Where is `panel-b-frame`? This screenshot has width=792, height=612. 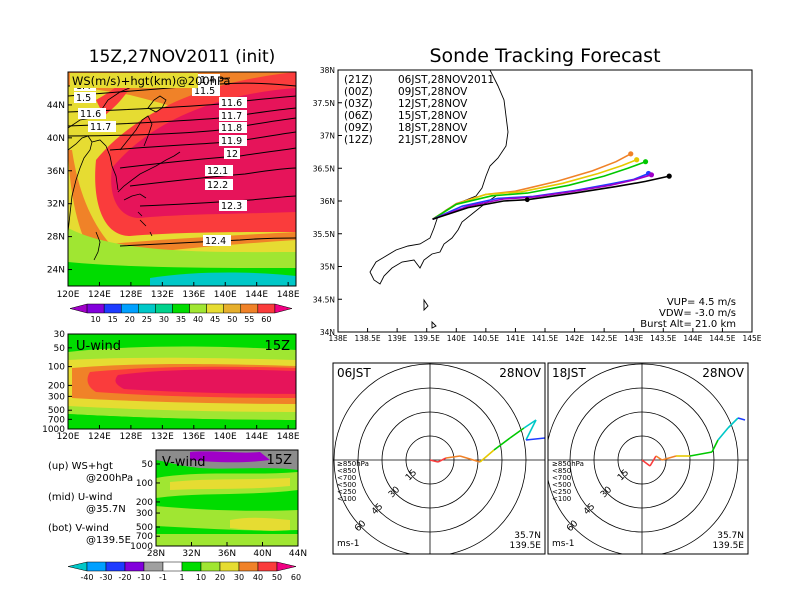
panel-b-frame is located at coordinates (182, 381).